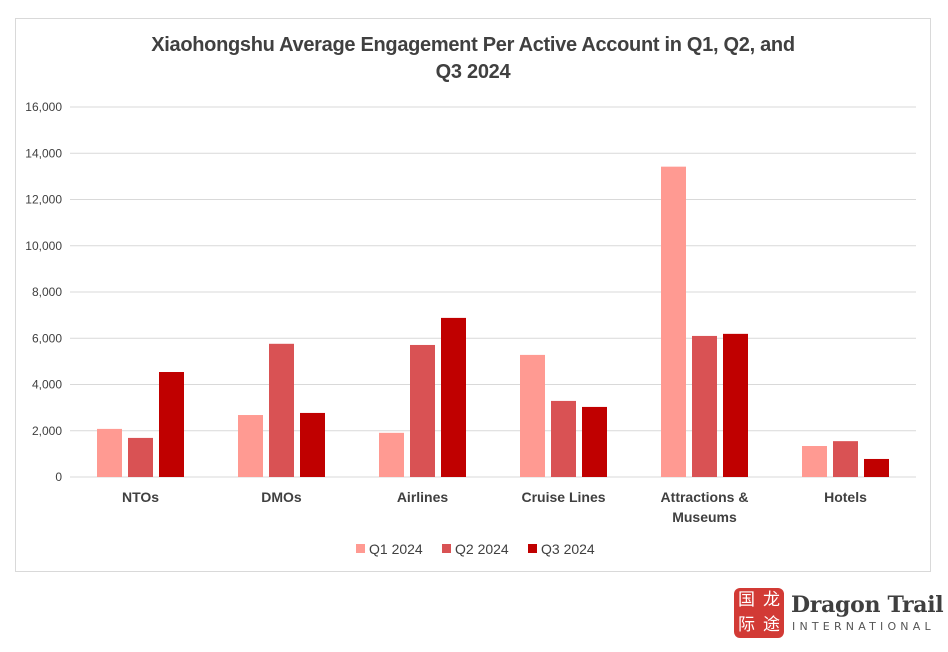 The image size is (948, 652). Describe the element at coordinates (771, 625) in the screenshot. I see `logo-char: 途` at that location.